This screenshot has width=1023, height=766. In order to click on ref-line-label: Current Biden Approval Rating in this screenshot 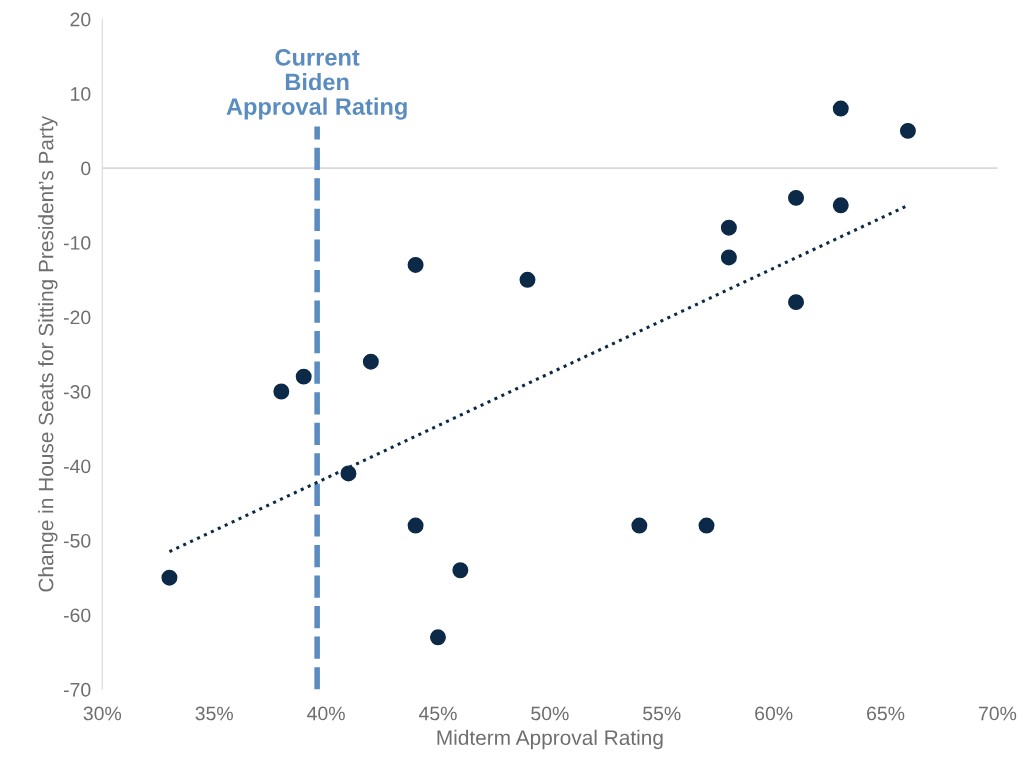, I will do `click(316, 84)`.